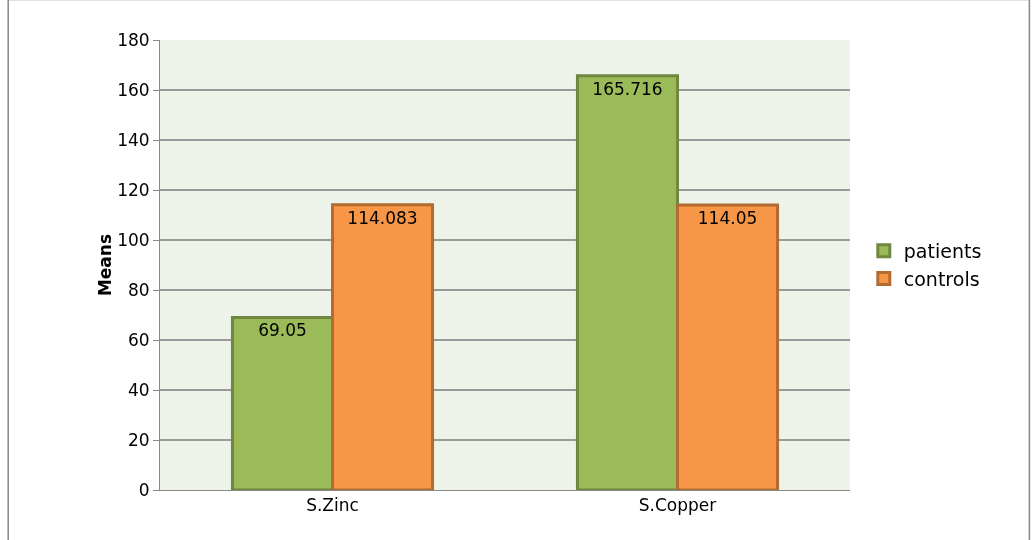 Image resolution: width=1035 pixels, height=540 pixels. Describe the element at coordinates (133, 239) in the screenshot. I see `y-tick-label: 100` at that location.